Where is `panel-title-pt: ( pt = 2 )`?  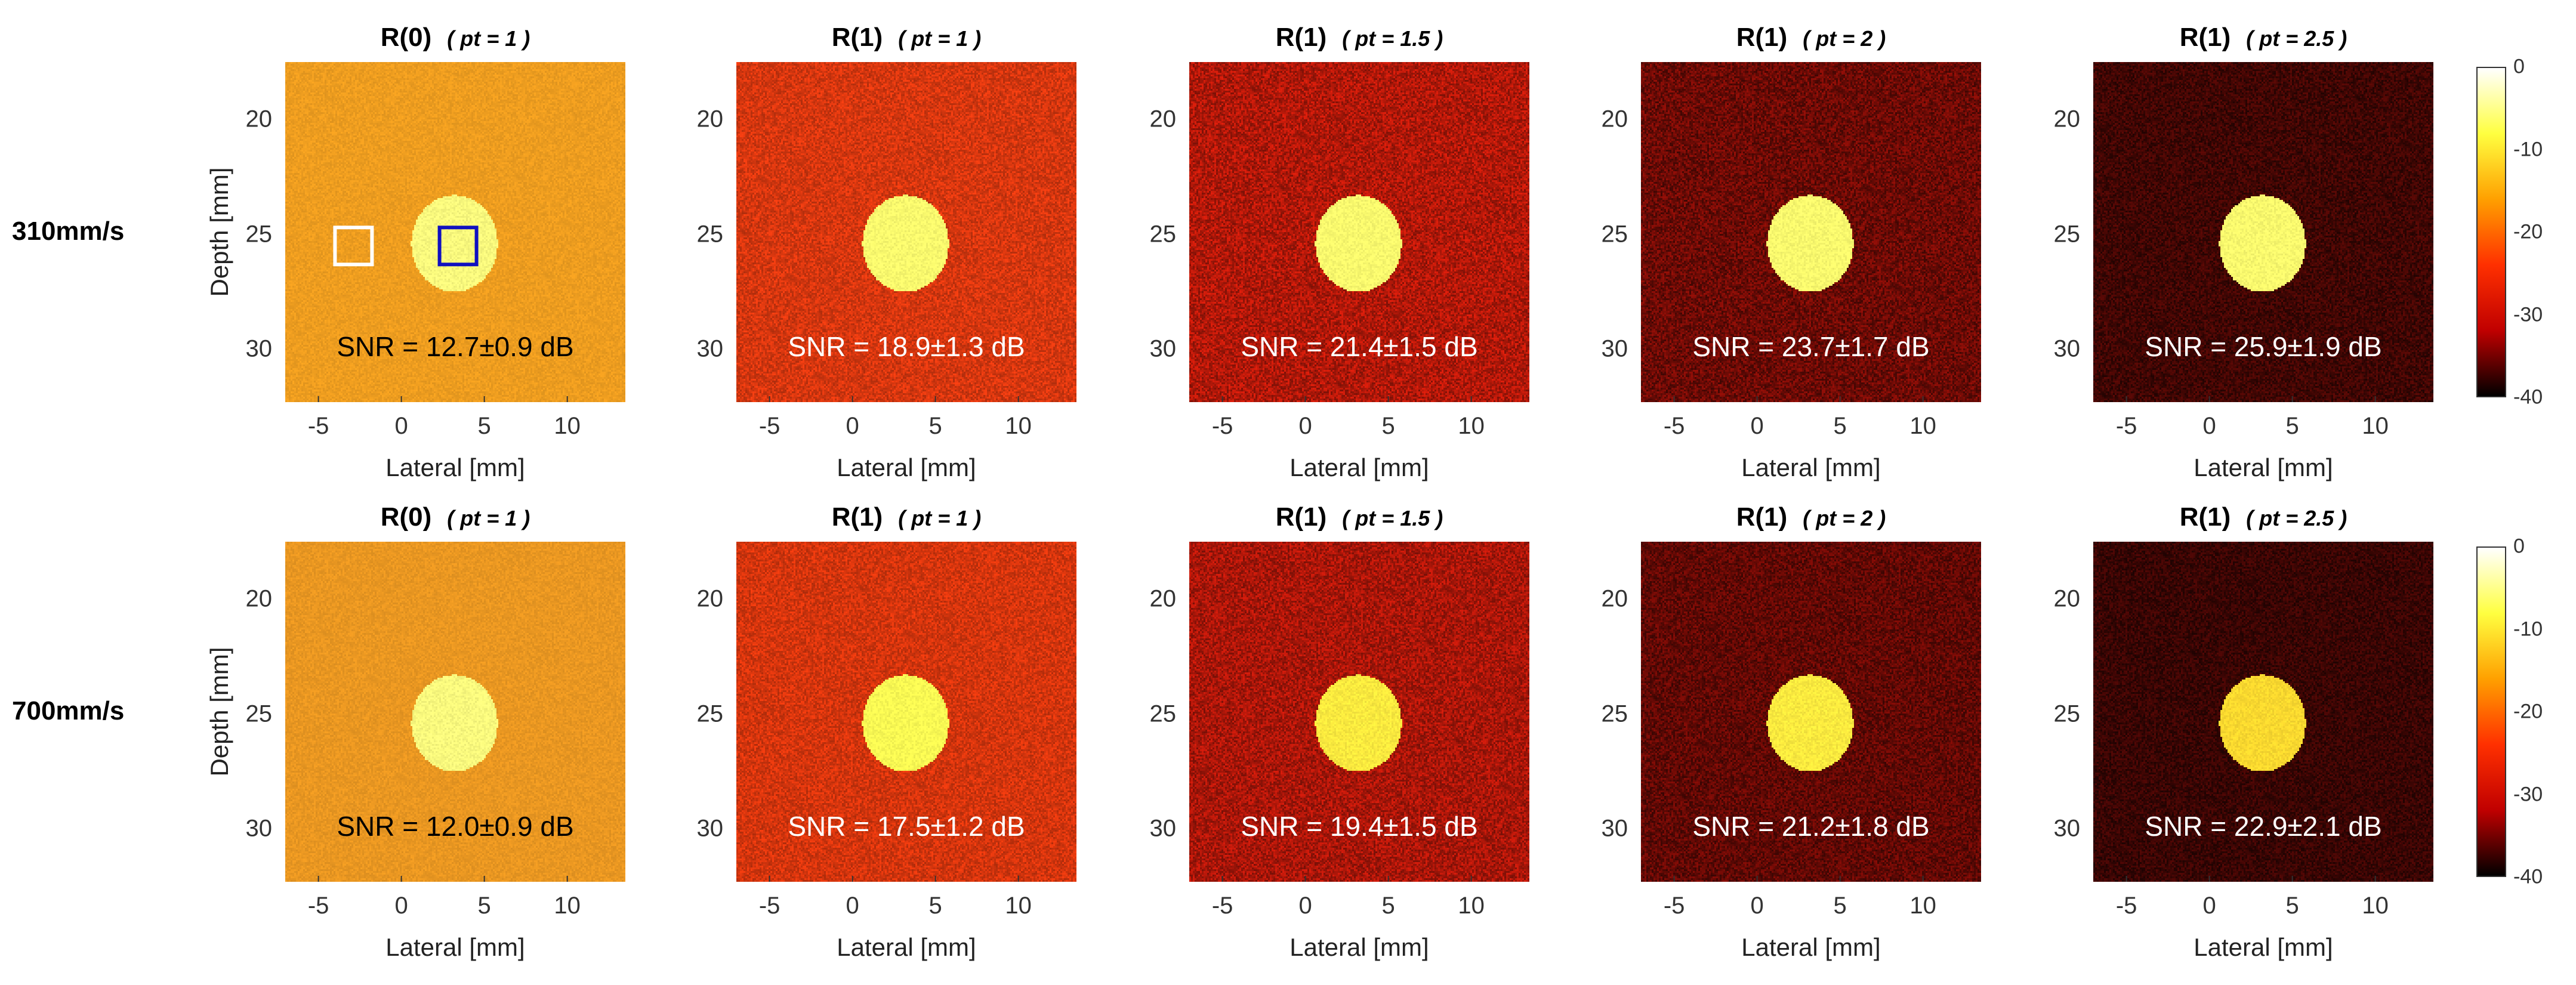
panel-title-pt: ( pt = 2 ) is located at coordinates (1845, 38).